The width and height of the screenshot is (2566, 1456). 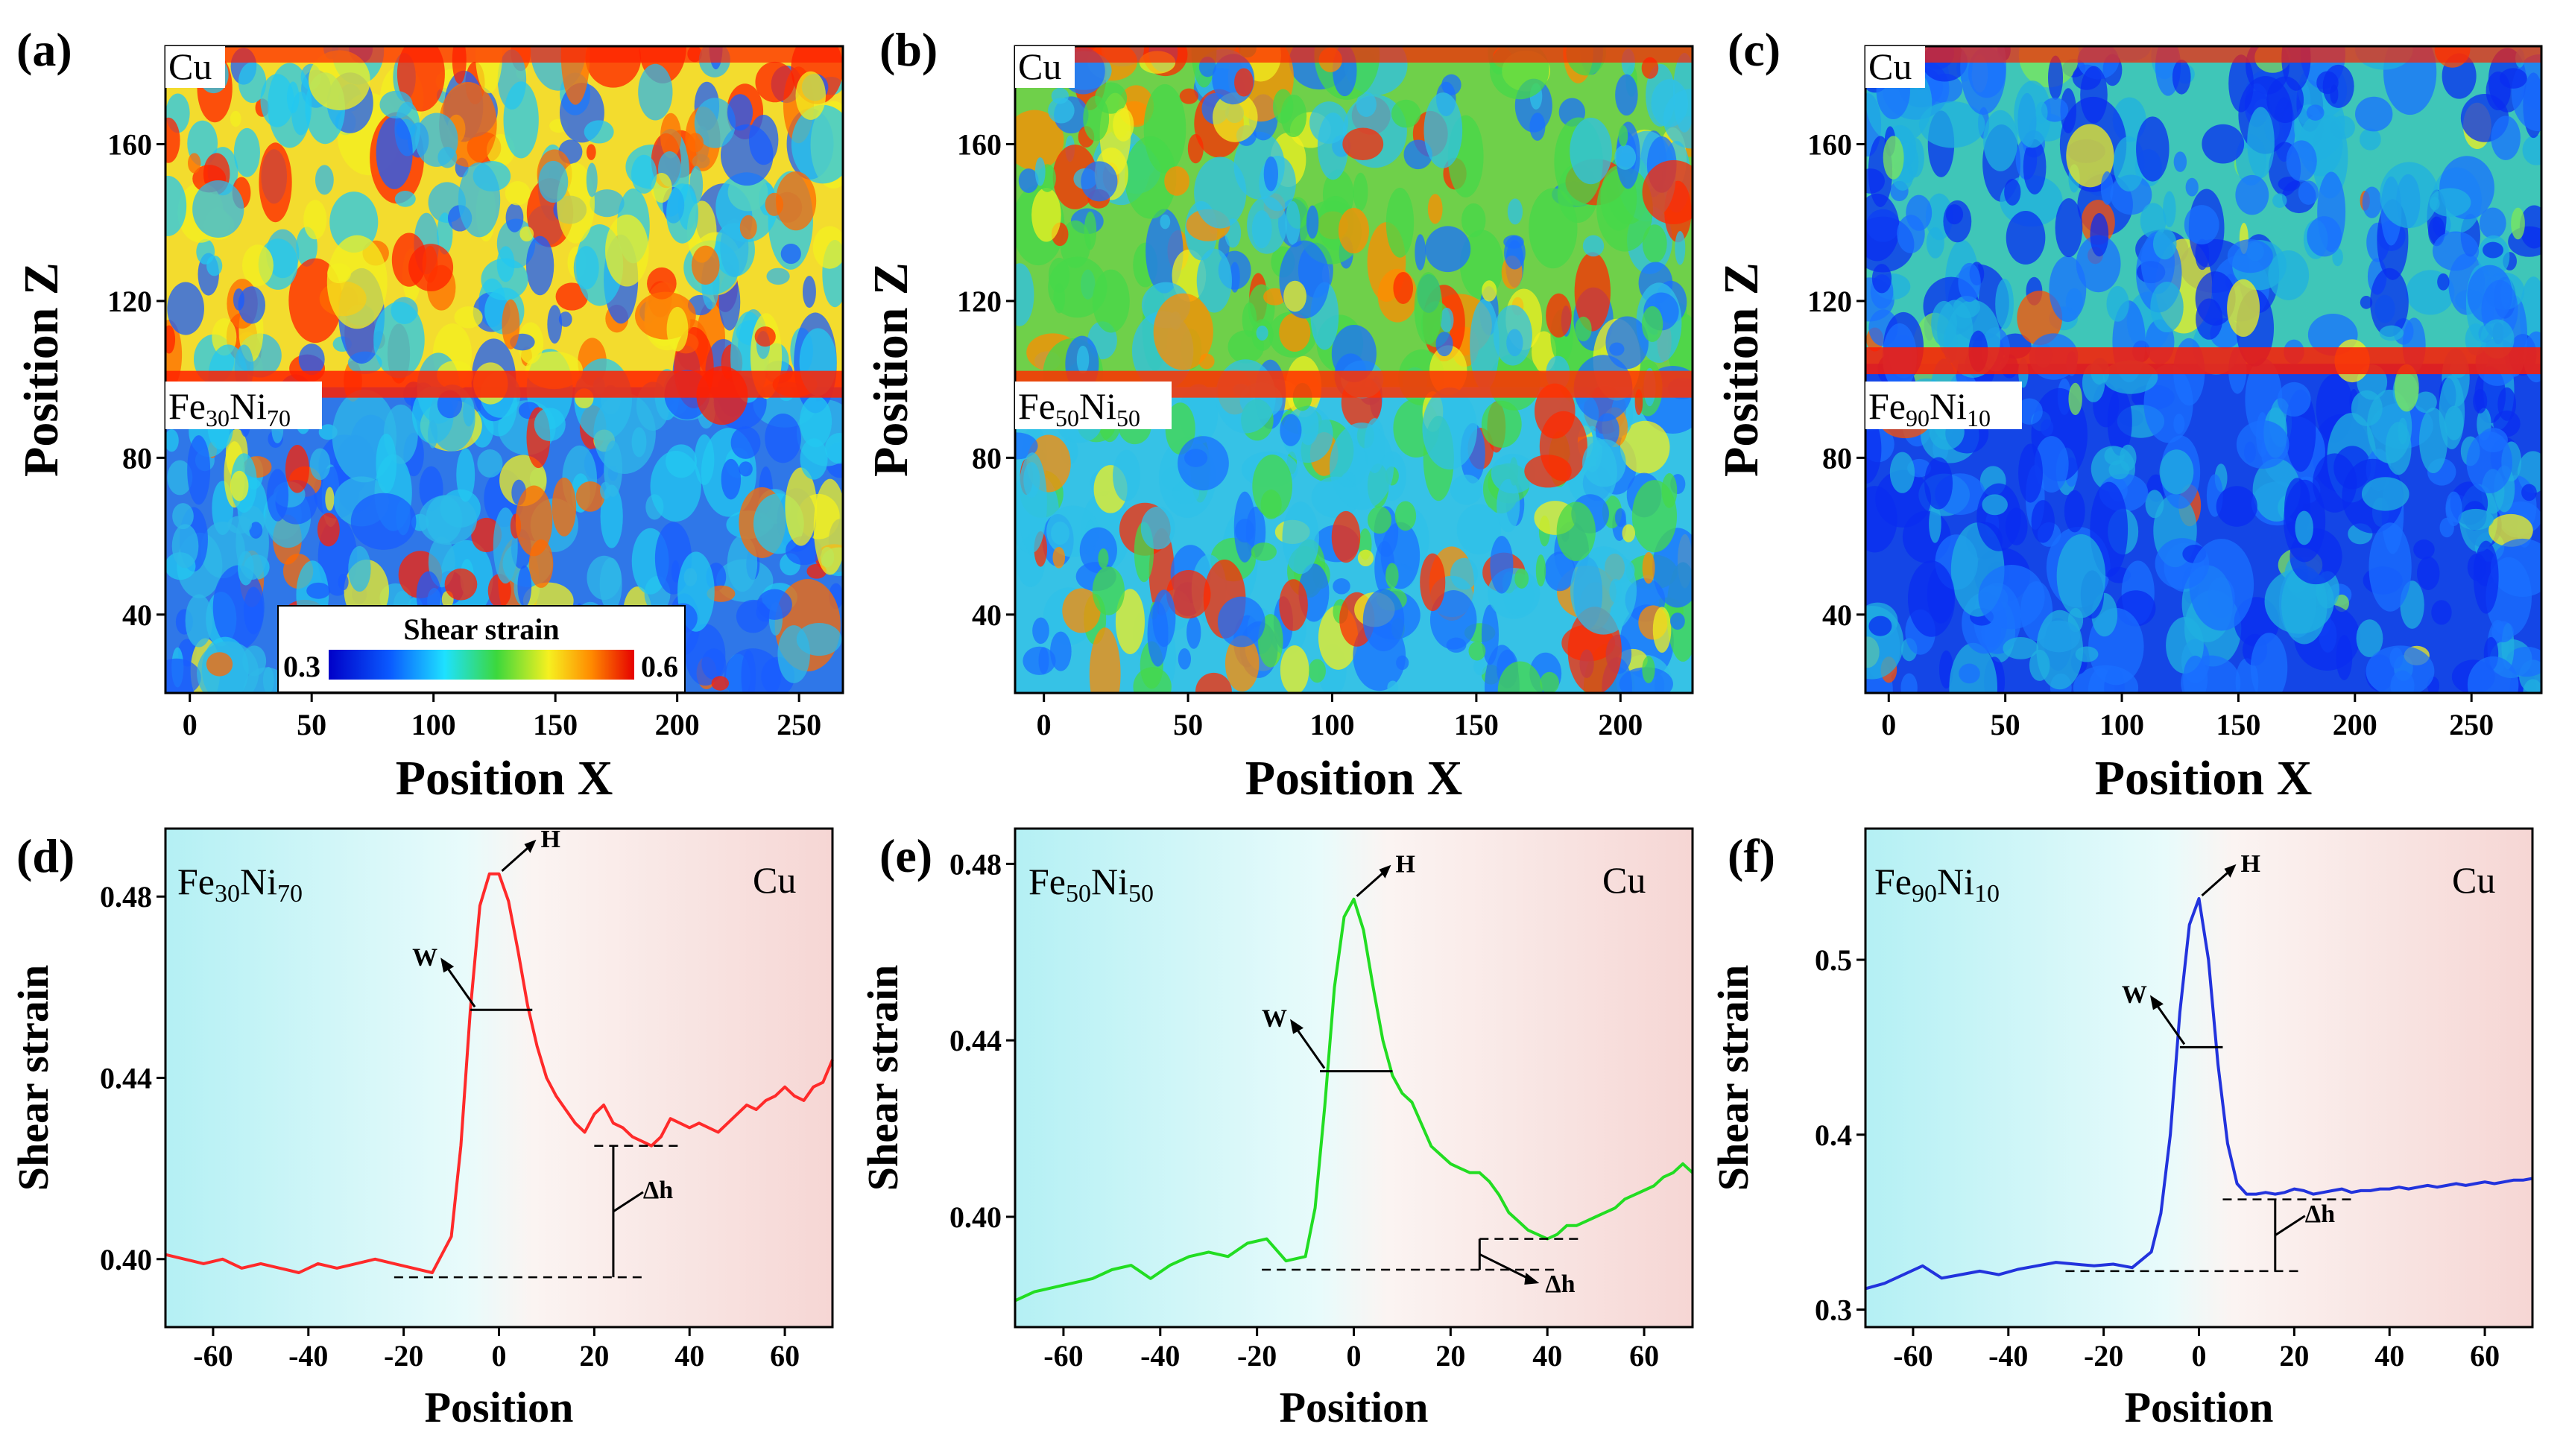 I want to click on x-tick-label: 20, so click(x=594, y=1356).